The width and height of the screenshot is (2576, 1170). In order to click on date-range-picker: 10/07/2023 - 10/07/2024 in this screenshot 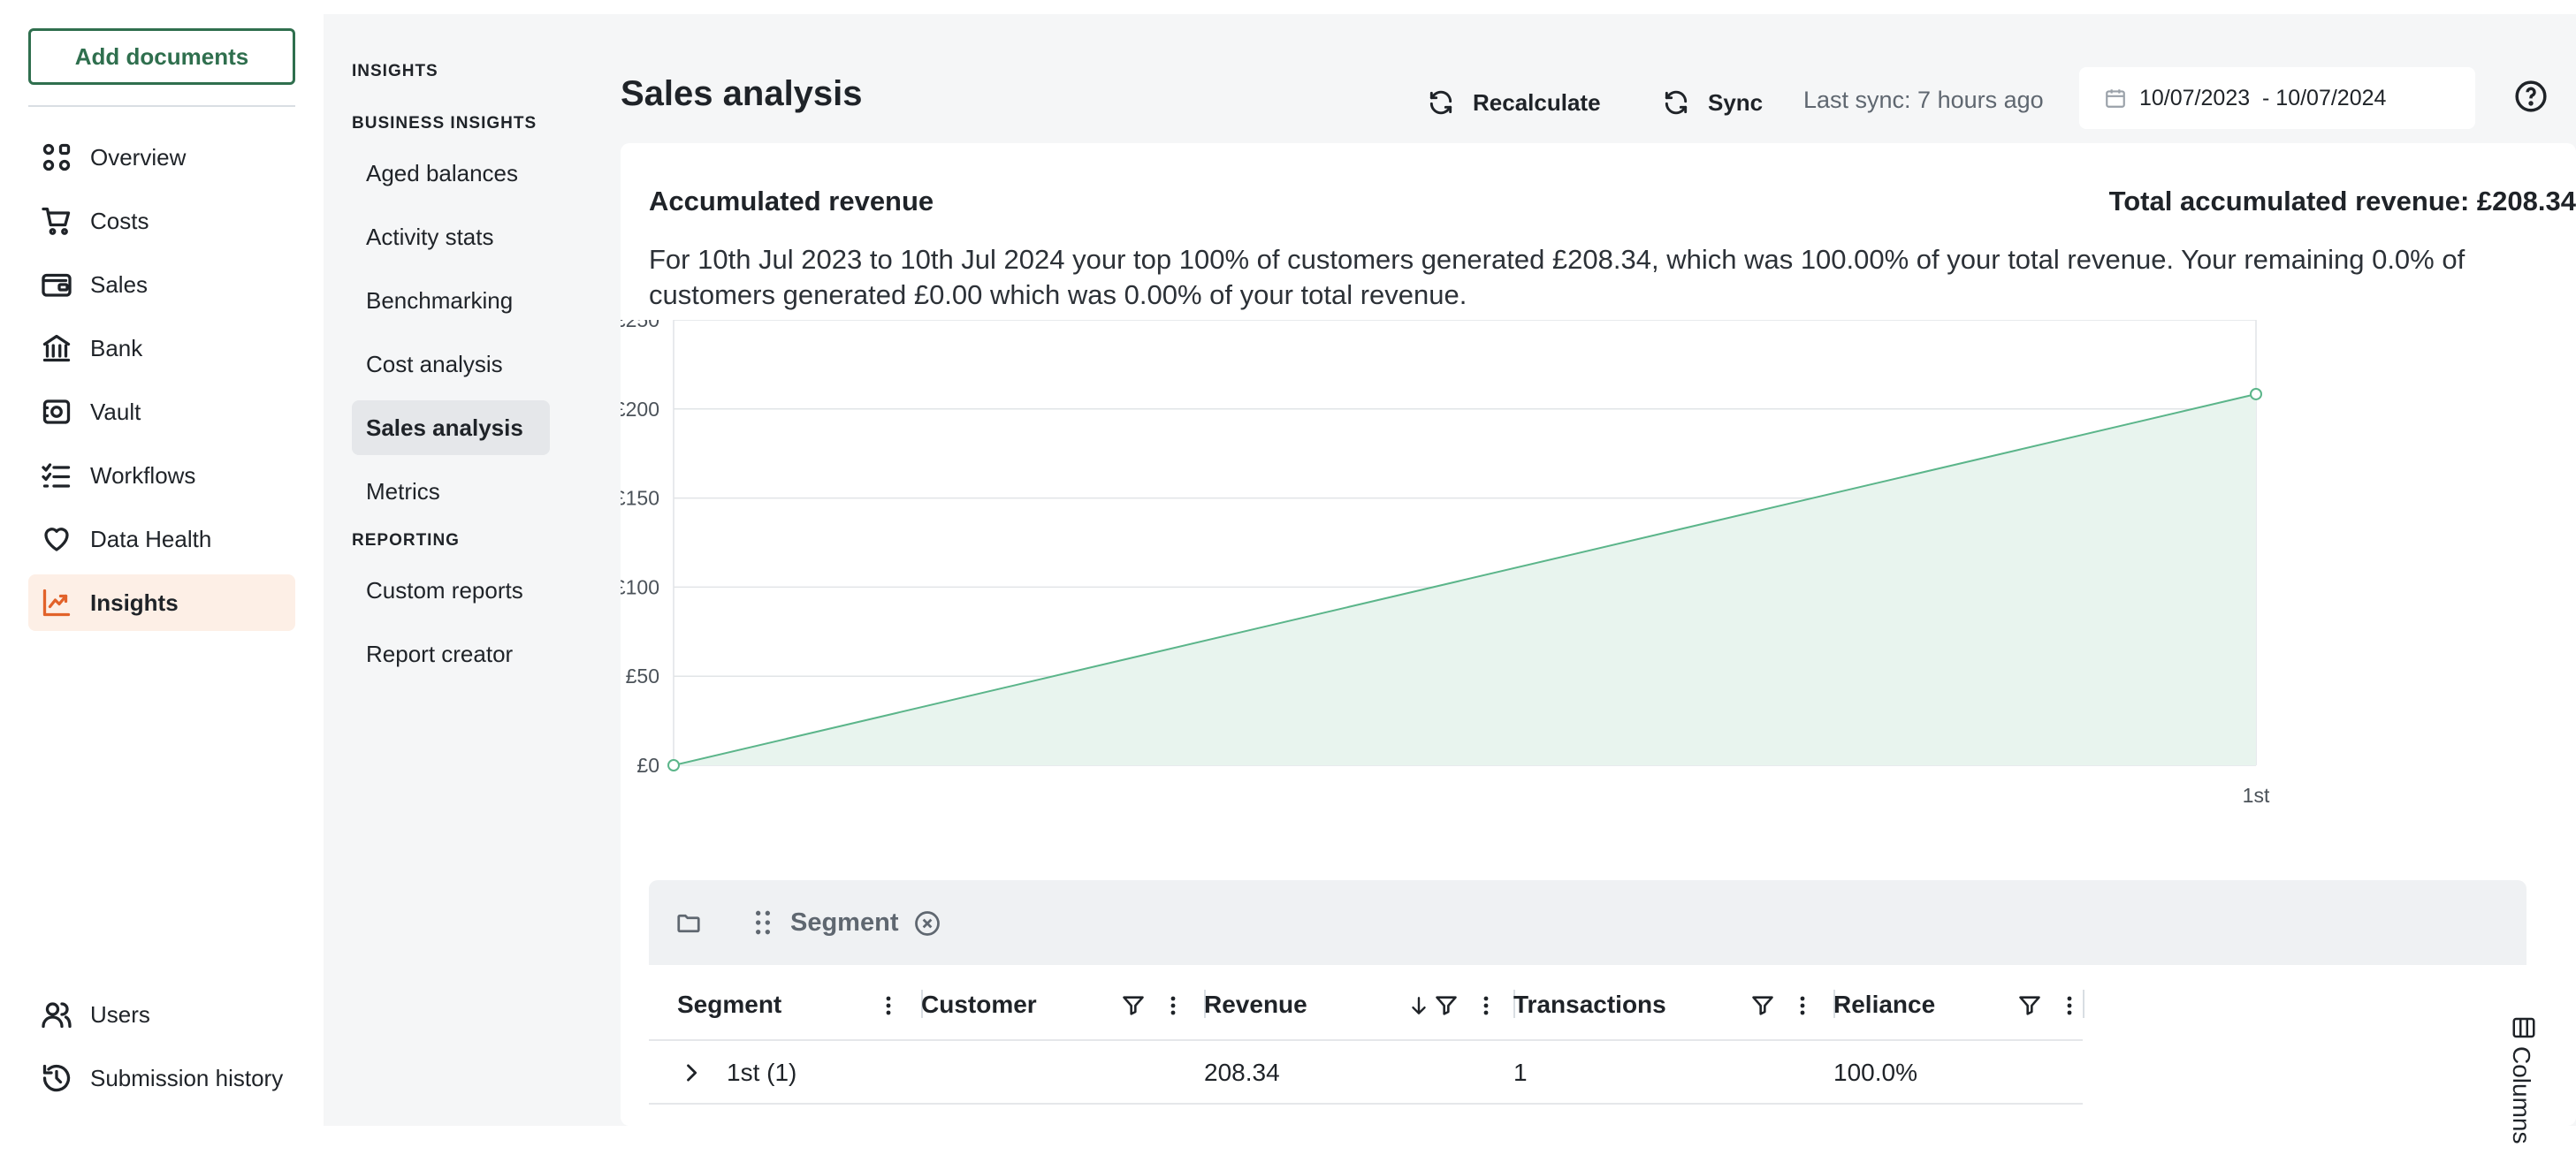, I will do `click(2277, 98)`.